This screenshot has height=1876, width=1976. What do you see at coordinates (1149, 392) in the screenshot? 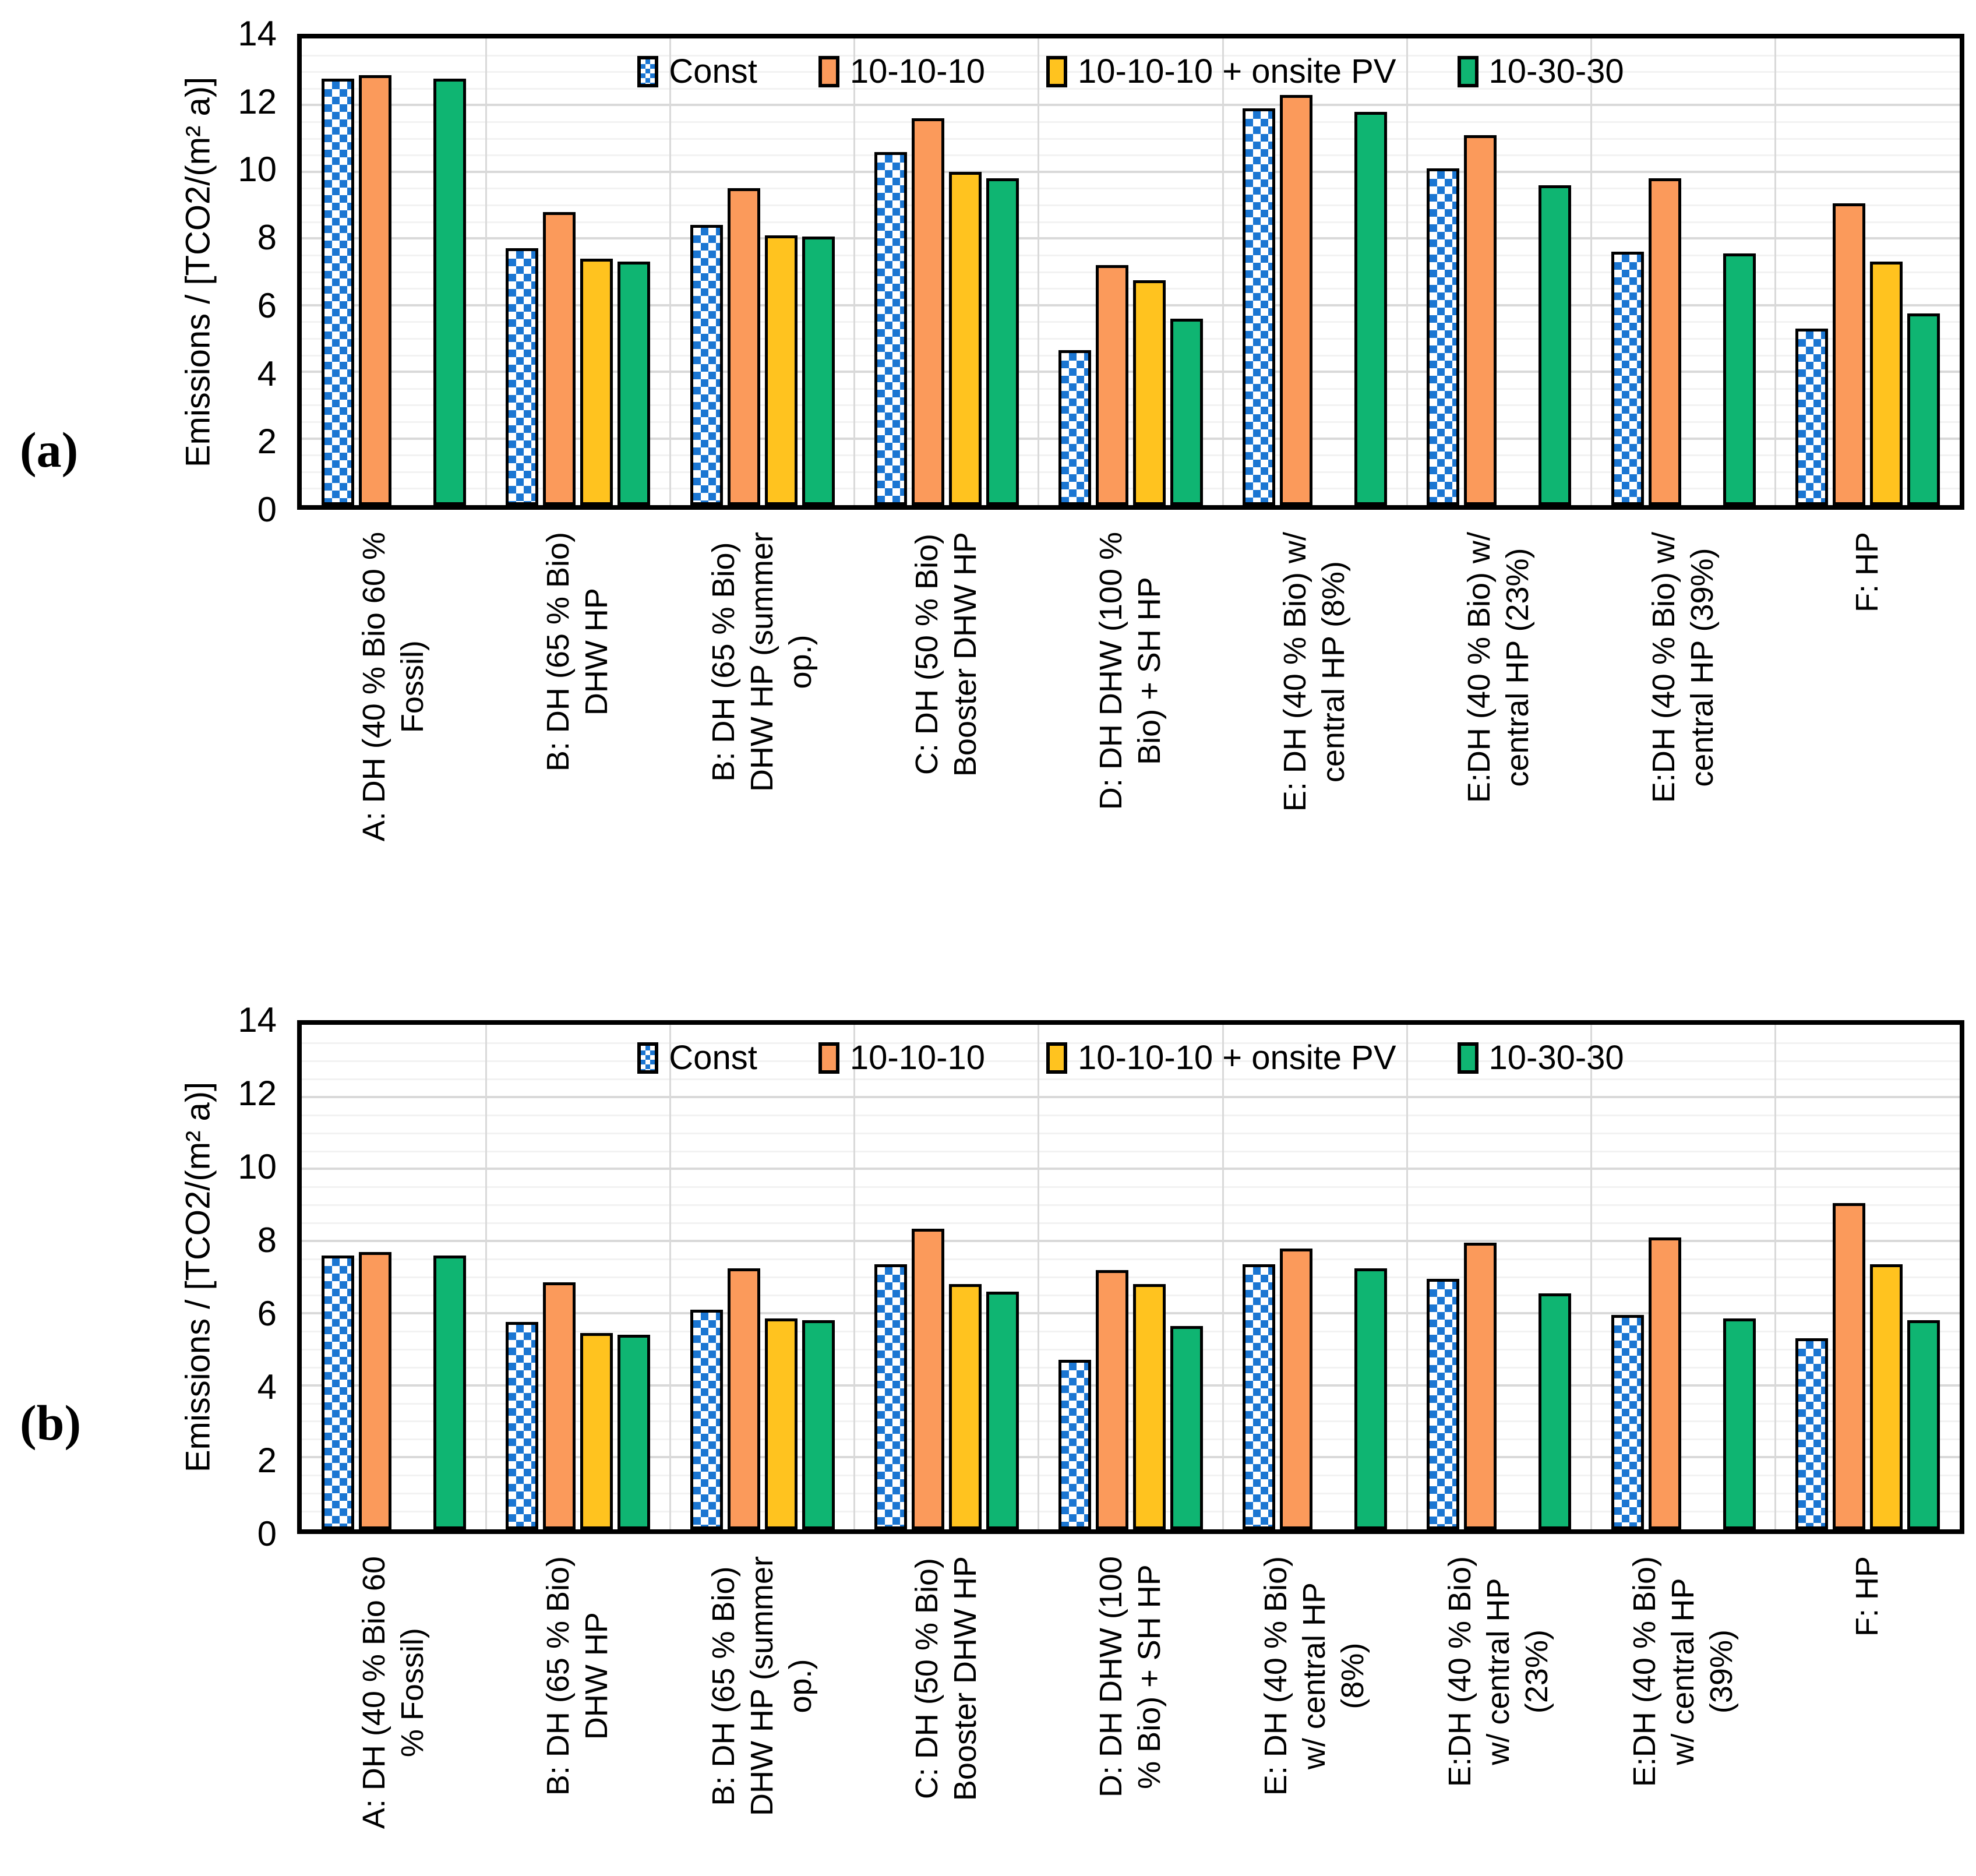
I see `bar-10-10-10-onsite-pv-cat5` at bounding box center [1149, 392].